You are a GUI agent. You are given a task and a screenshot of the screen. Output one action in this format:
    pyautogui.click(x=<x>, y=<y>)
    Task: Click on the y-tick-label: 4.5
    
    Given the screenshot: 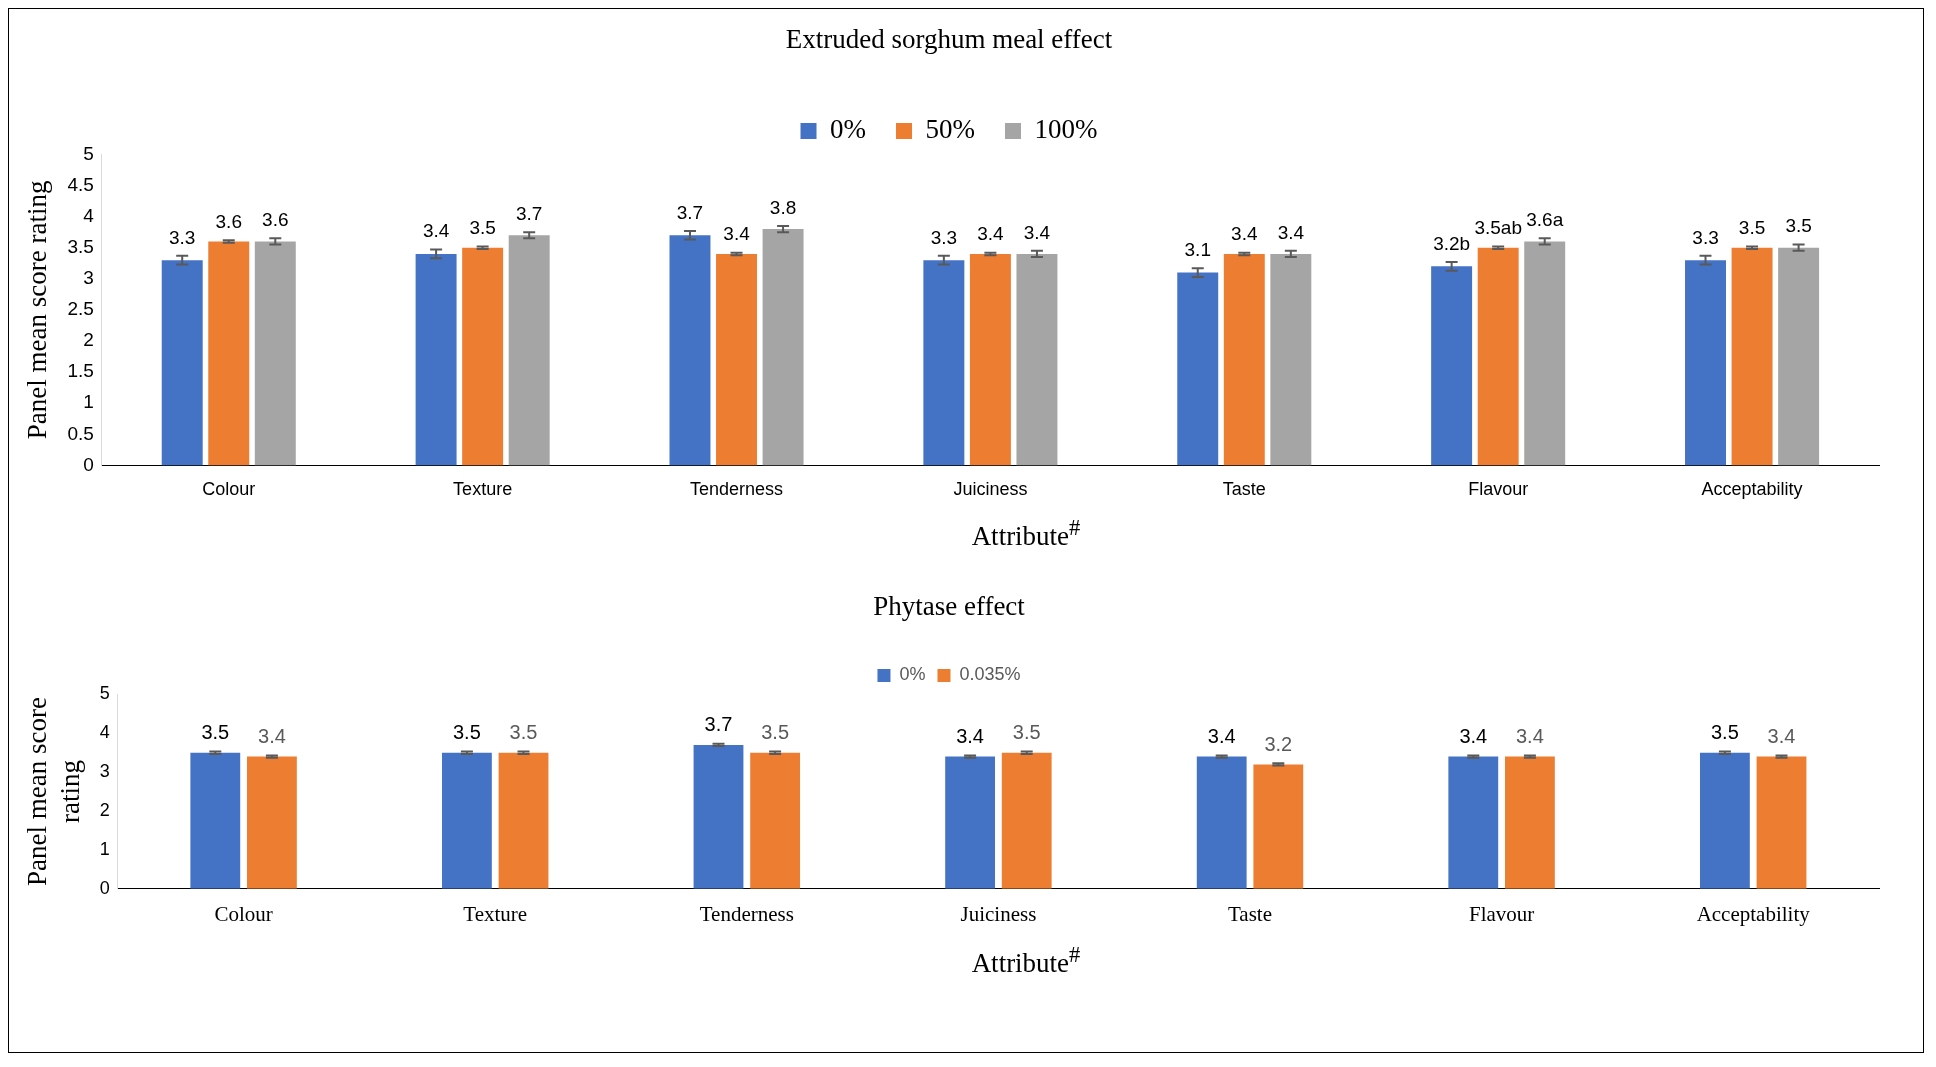 What is the action you would take?
    pyautogui.click(x=80, y=184)
    